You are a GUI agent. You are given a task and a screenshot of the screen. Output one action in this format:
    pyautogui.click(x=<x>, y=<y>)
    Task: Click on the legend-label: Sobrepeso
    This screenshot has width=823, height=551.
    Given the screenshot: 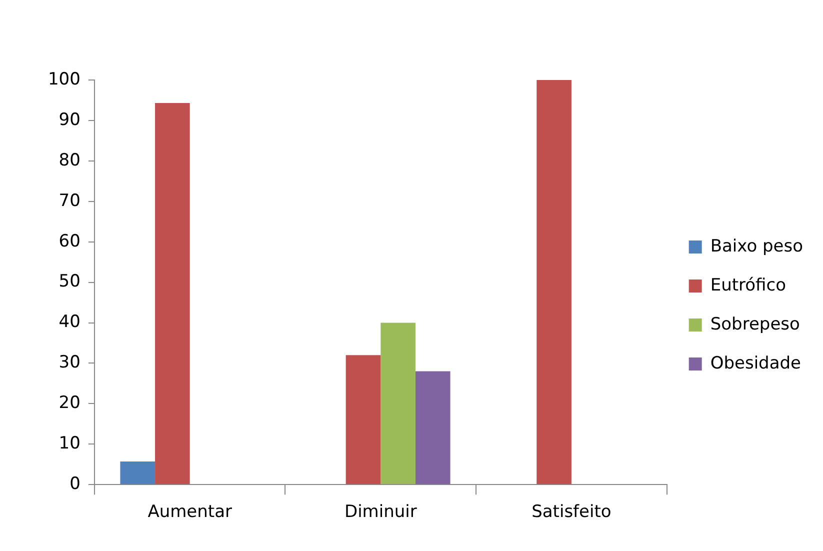 What is the action you would take?
    pyautogui.click(x=755, y=324)
    